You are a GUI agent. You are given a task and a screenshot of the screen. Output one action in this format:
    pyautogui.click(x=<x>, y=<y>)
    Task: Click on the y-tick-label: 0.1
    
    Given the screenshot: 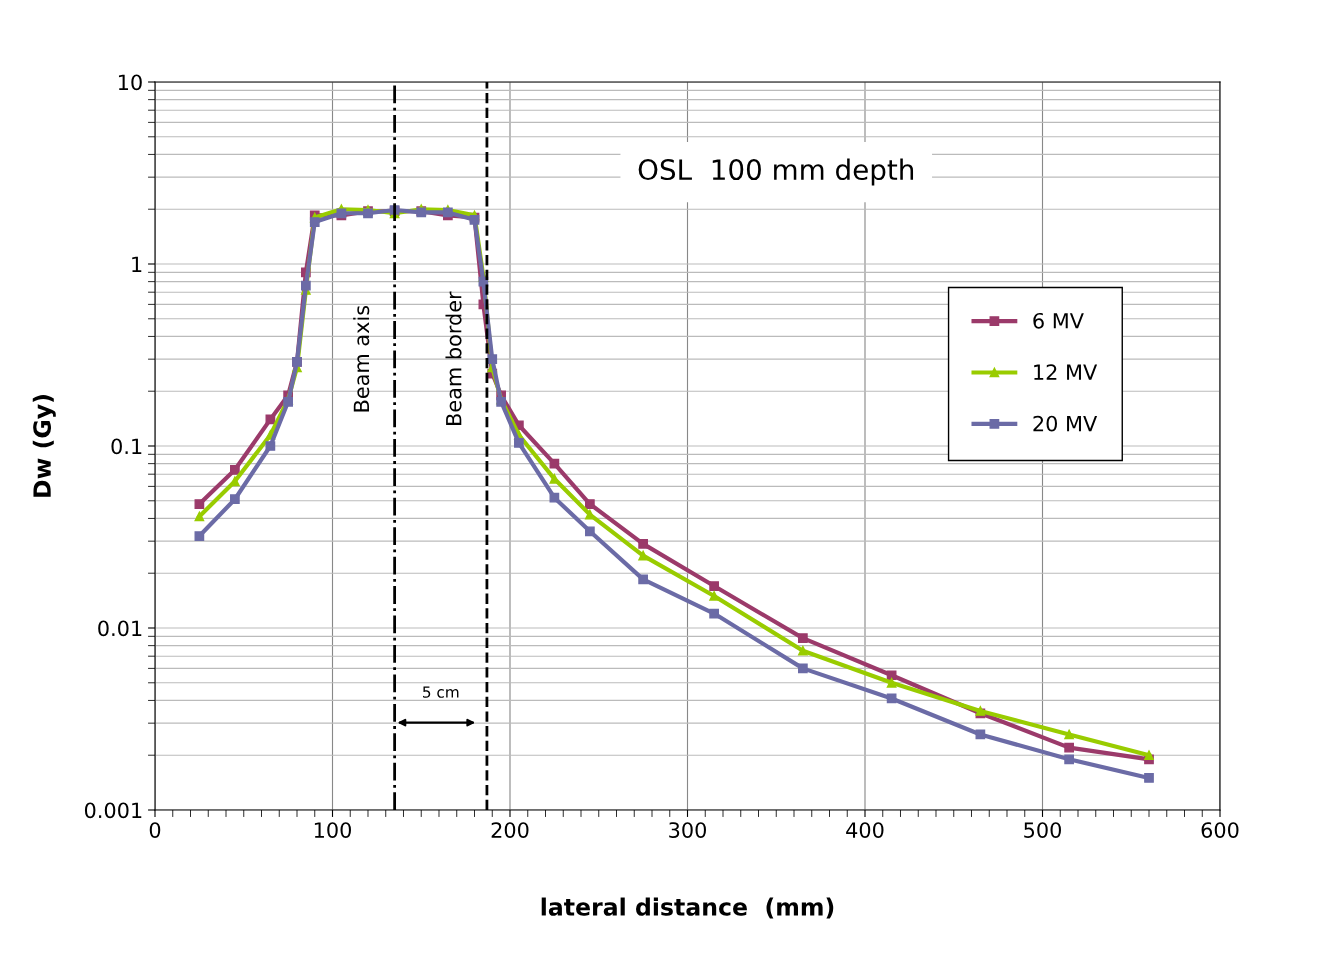 What is the action you would take?
    pyautogui.click(x=126, y=446)
    